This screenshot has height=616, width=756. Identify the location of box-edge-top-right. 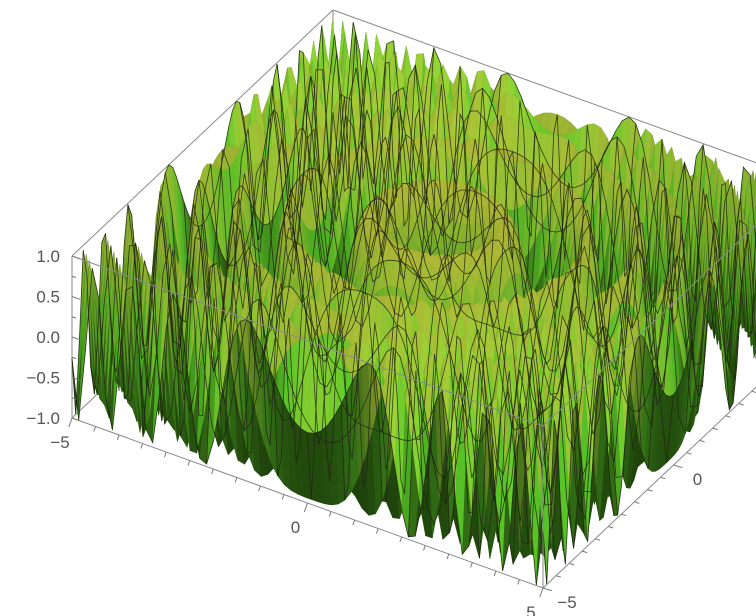
(649, 325).